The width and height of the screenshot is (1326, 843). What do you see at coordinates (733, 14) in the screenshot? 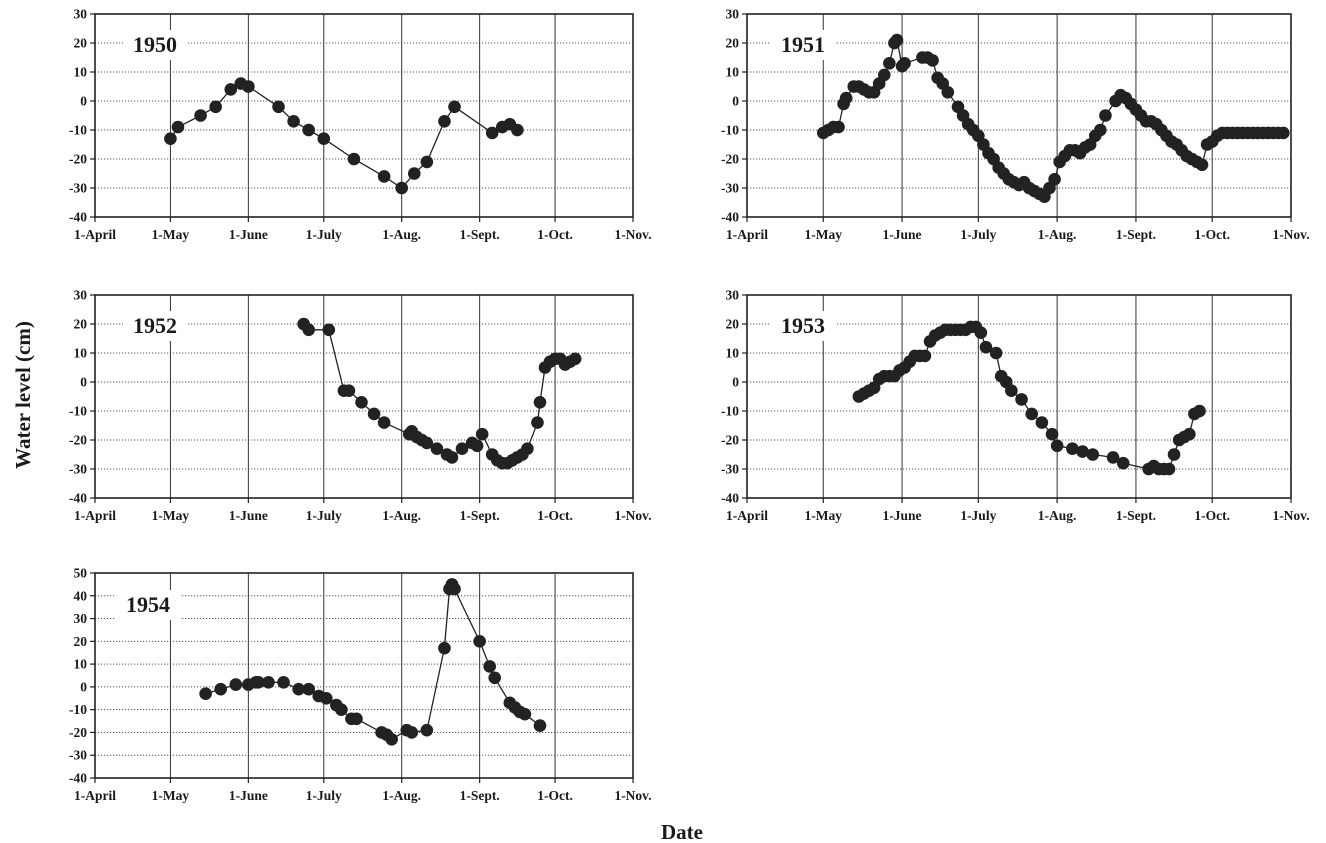
I see `y-tick-label: 30` at bounding box center [733, 14].